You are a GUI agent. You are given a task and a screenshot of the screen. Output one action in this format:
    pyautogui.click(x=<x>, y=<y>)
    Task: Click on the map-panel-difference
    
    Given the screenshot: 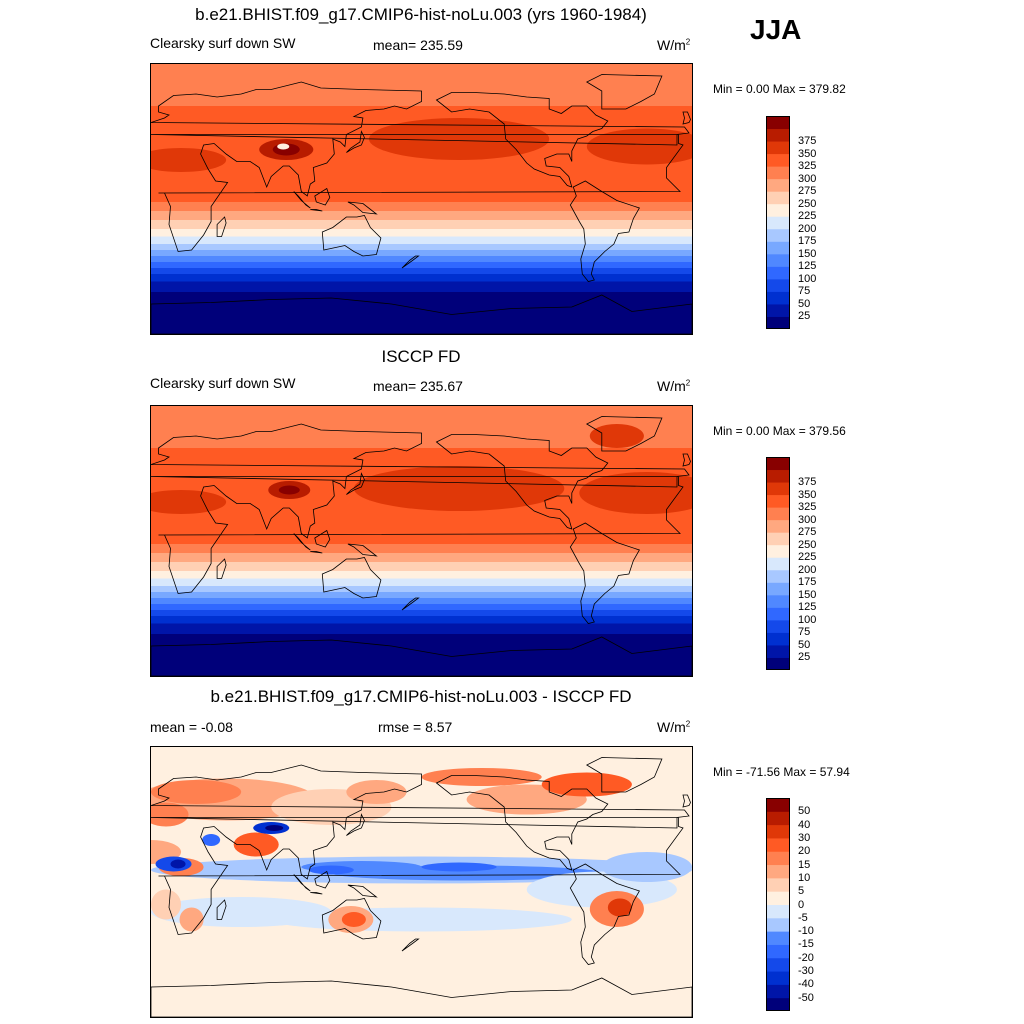 What is the action you would take?
    pyautogui.click(x=421, y=882)
    